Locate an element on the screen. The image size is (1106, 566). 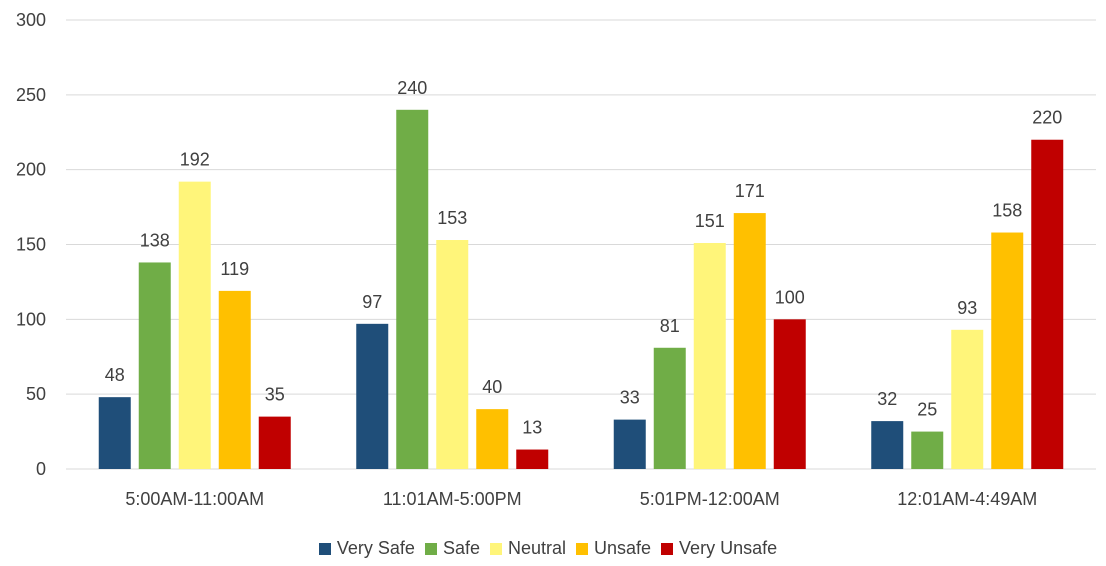
legend-item-very-safe: Very Safe is located at coordinates (366, 548).